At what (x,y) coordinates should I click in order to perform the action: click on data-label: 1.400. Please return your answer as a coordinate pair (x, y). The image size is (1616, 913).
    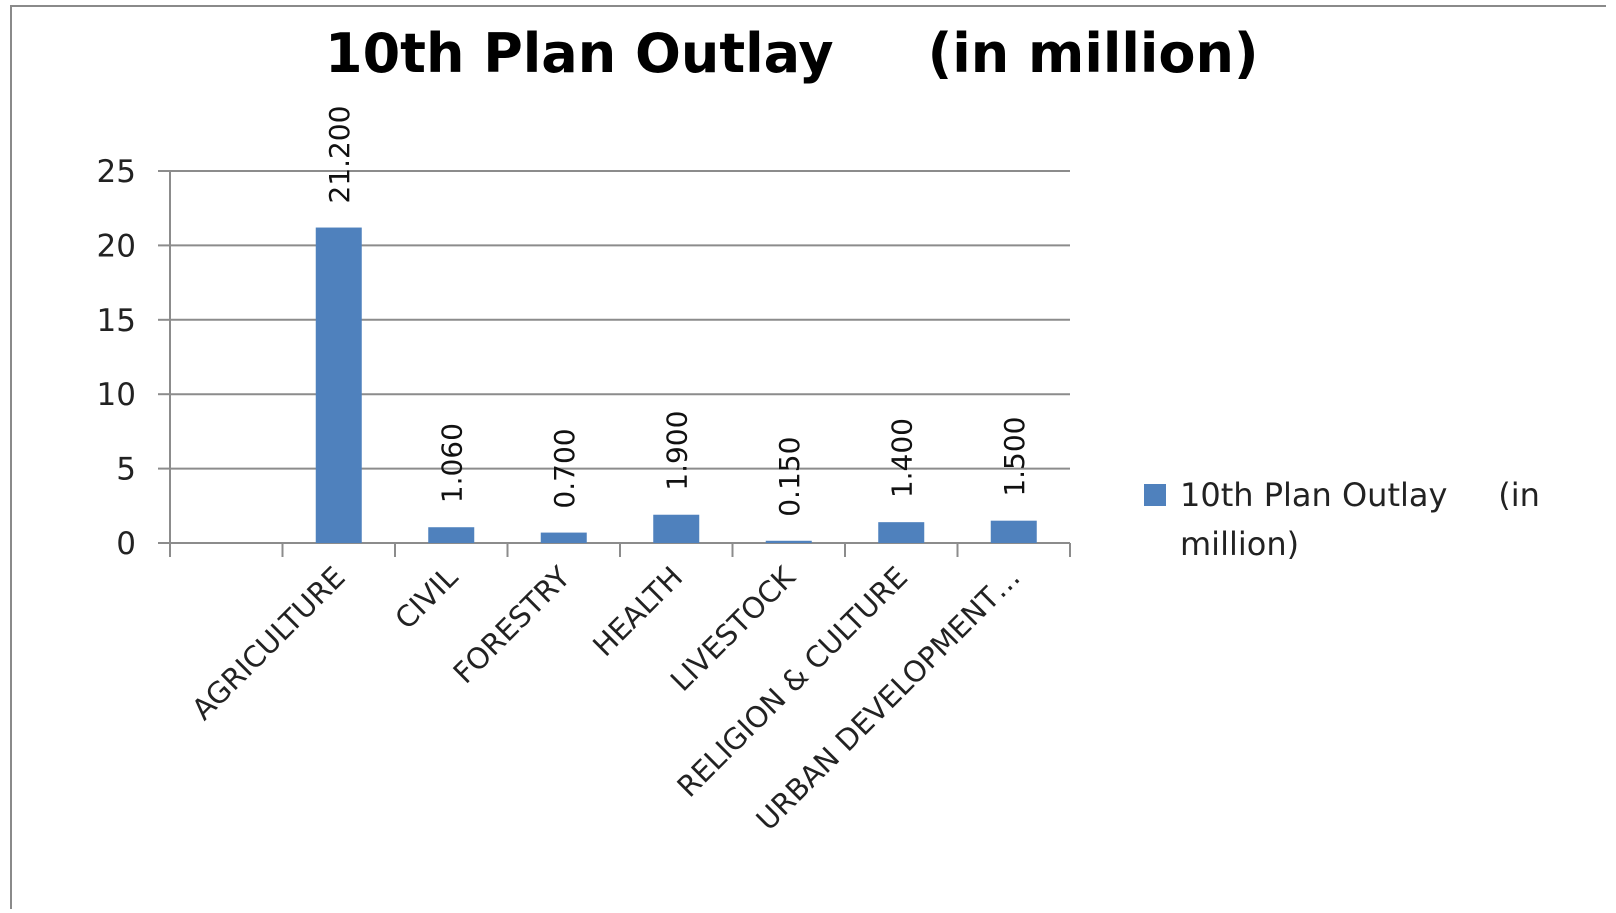
    Looking at the image, I should click on (901, 458).